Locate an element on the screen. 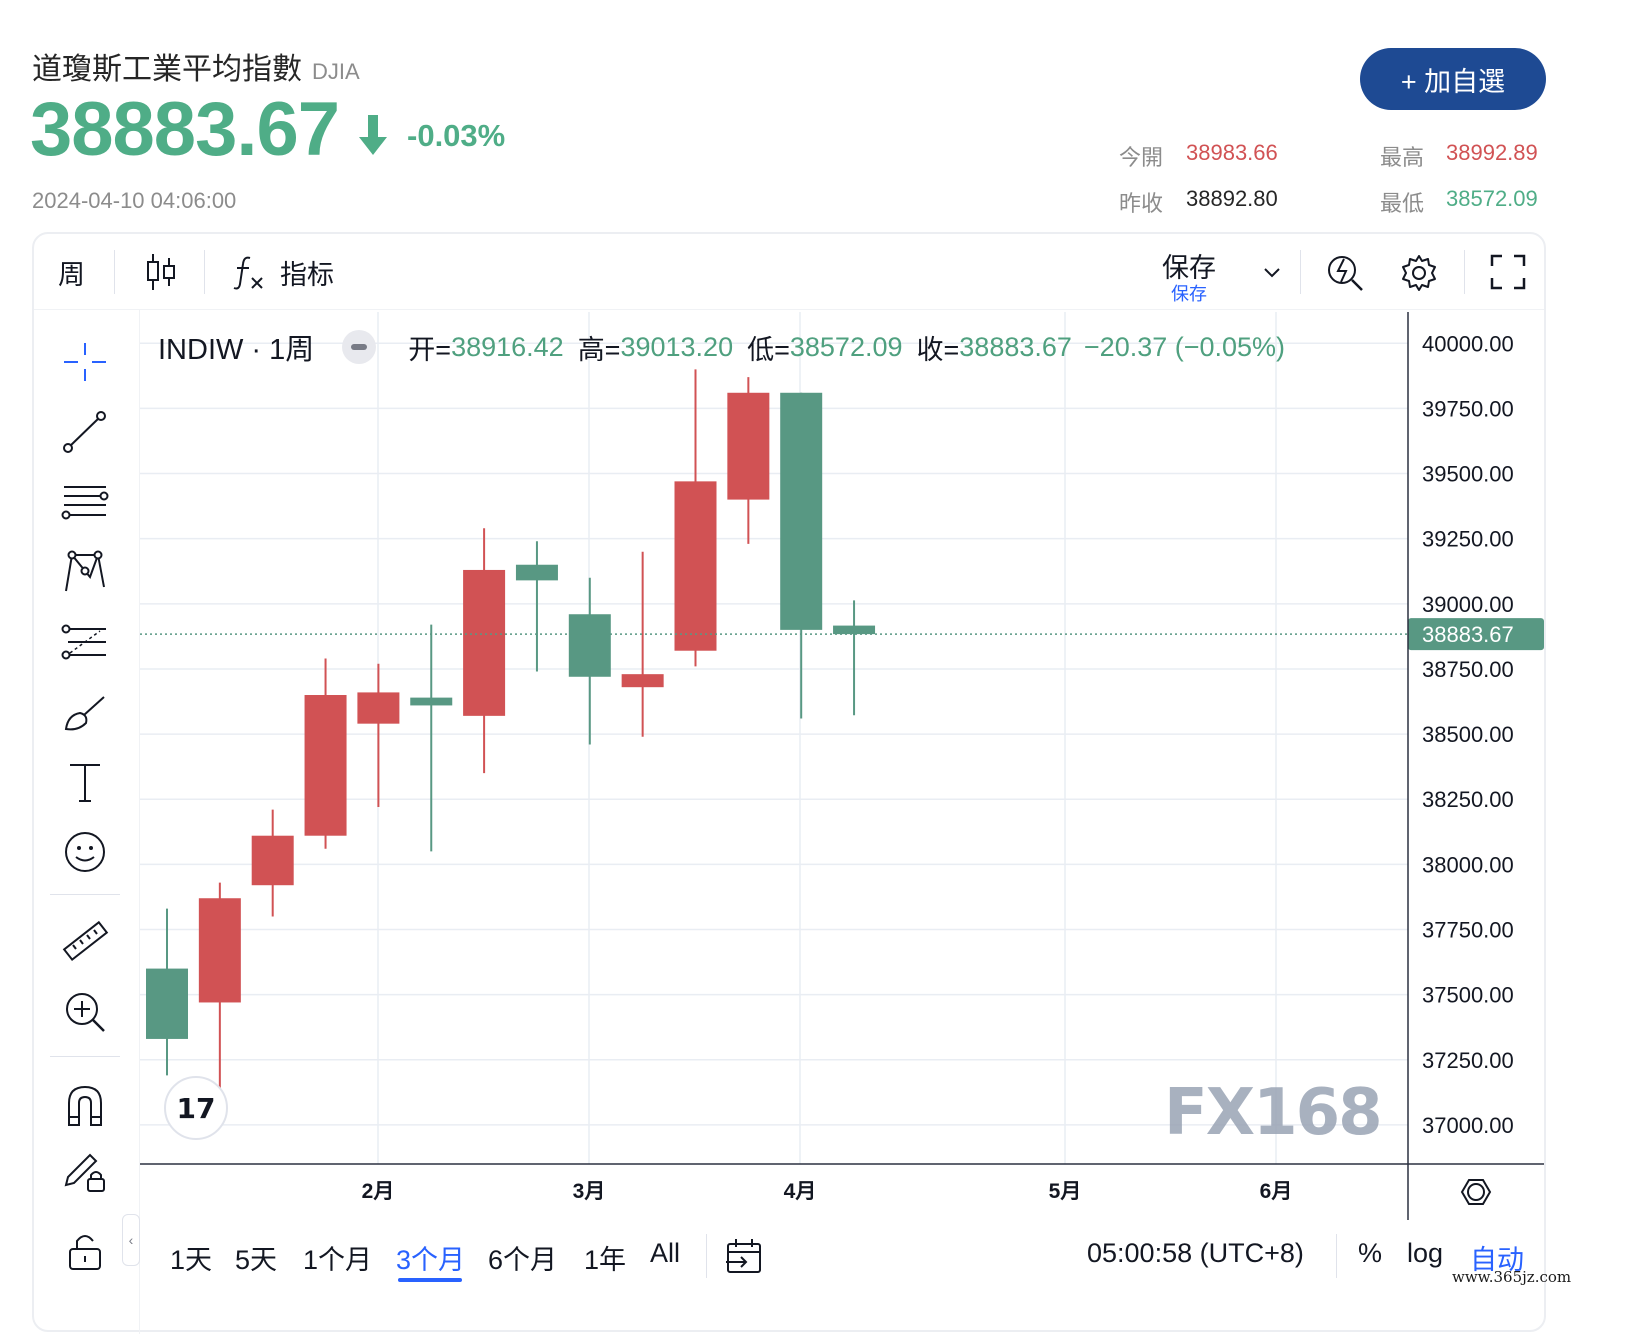 Image resolution: width=1628 pixels, height=1342 pixels. y-tick-label: 40000.00 is located at coordinates (1468, 343).